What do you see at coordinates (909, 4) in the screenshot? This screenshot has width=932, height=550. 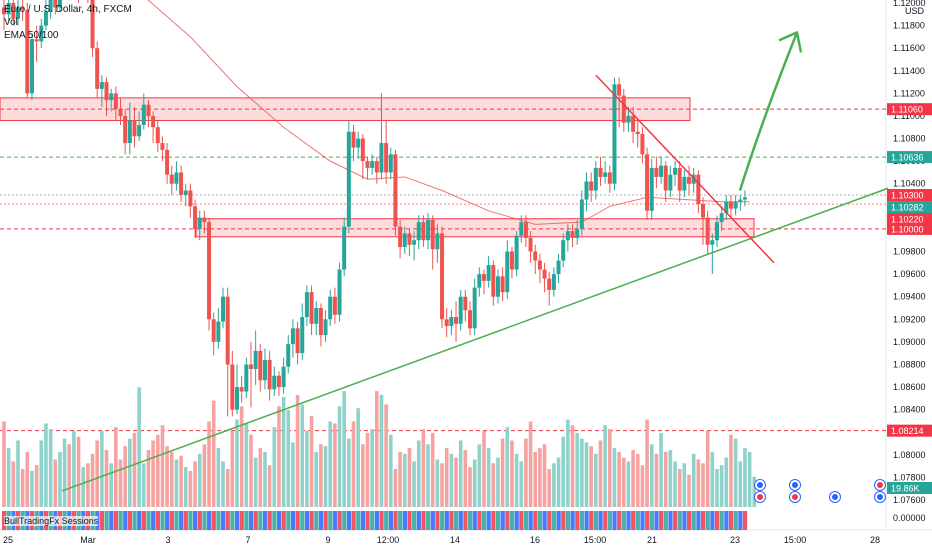 I see `y-tick-label: 1.12000` at bounding box center [909, 4].